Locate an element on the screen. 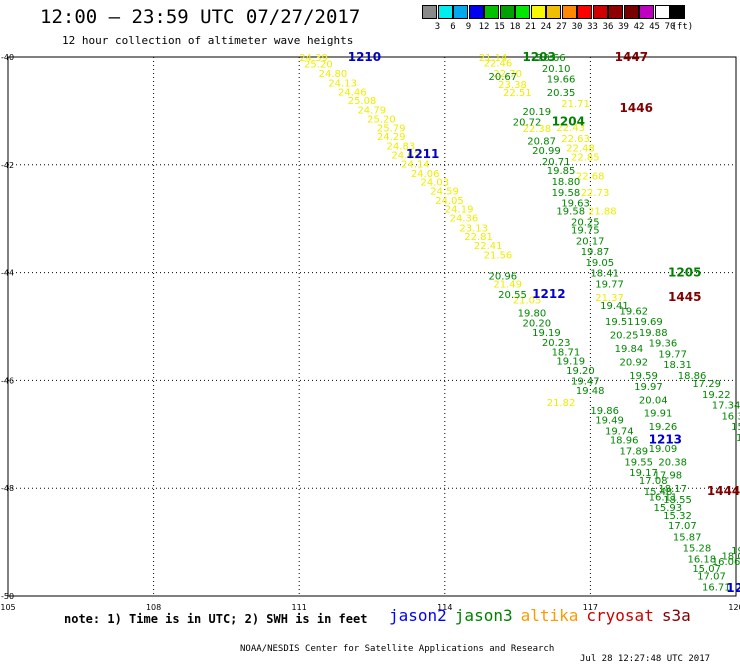  wave-height-value: 22.41 is located at coordinates (488, 246).